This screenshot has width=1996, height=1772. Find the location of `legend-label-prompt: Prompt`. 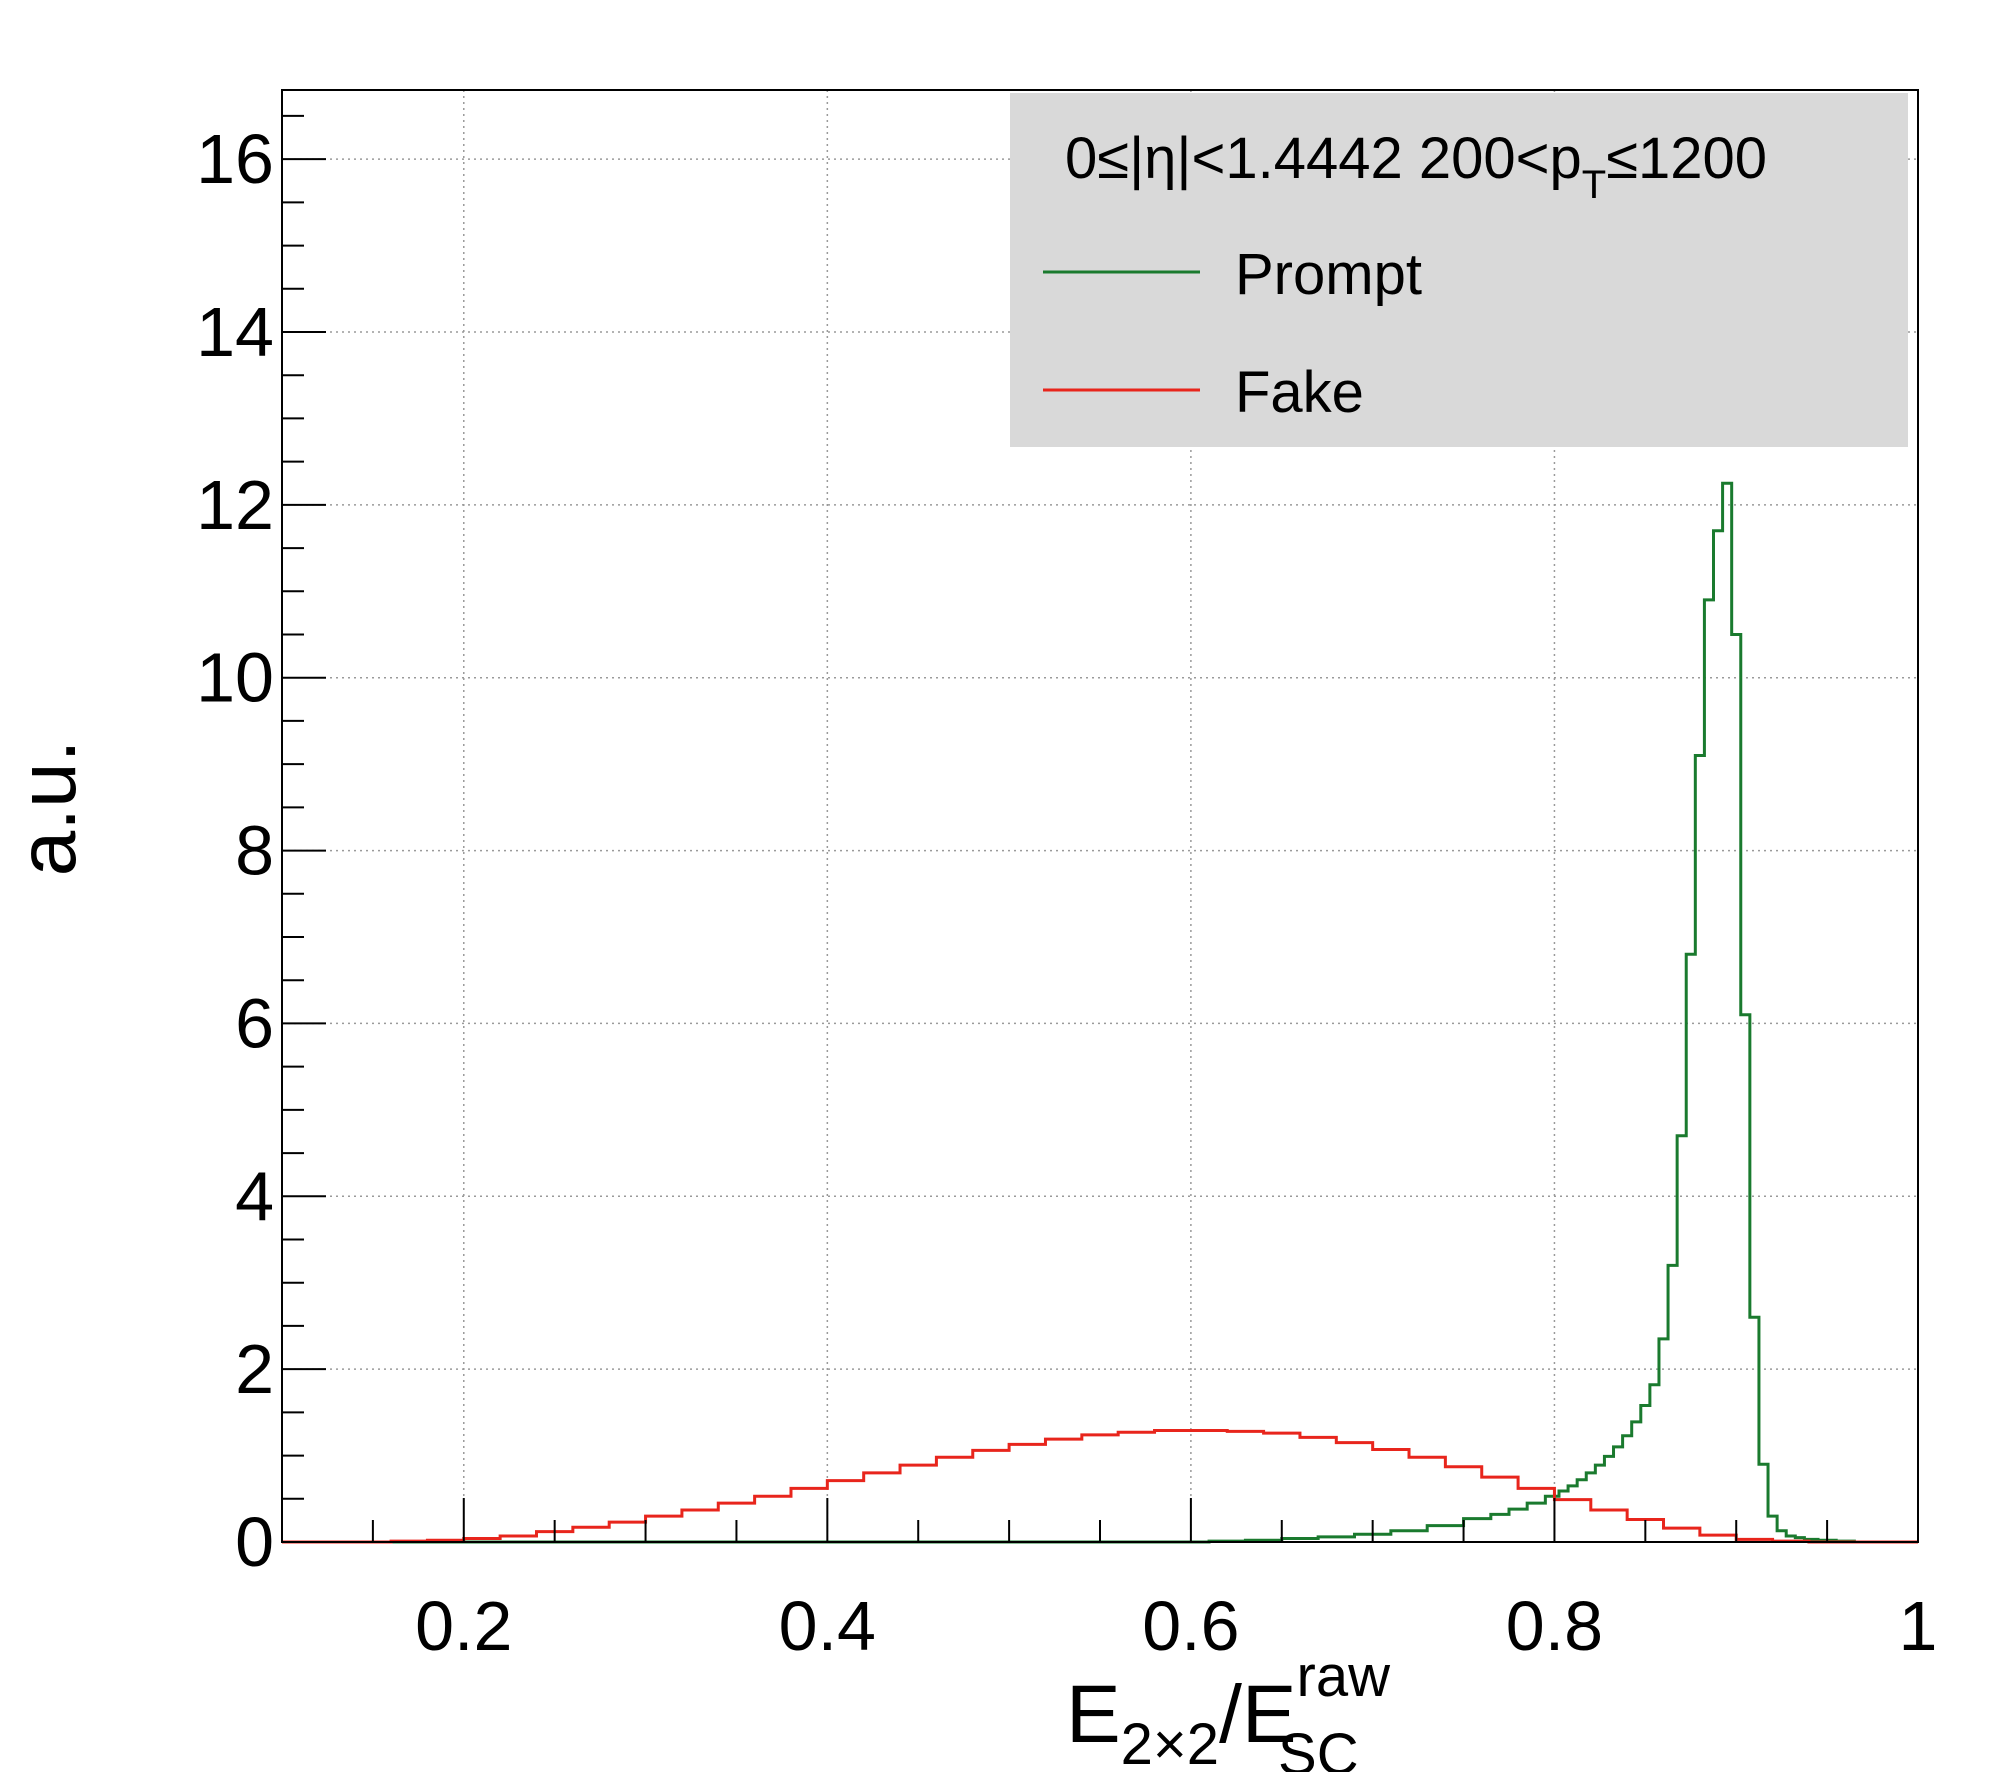

legend-label-prompt: Prompt is located at coordinates (1328, 274).